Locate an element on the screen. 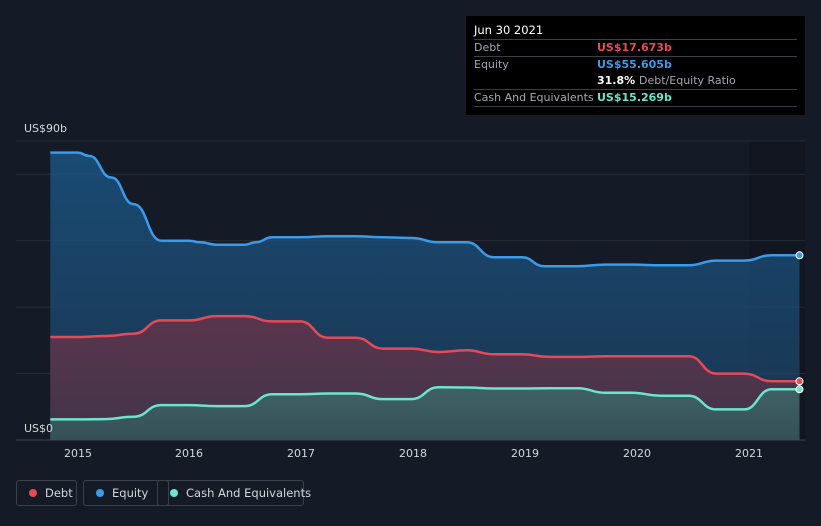 The image size is (821, 526). tooltip-date: Jun 30 2021 is located at coordinates (509, 30).